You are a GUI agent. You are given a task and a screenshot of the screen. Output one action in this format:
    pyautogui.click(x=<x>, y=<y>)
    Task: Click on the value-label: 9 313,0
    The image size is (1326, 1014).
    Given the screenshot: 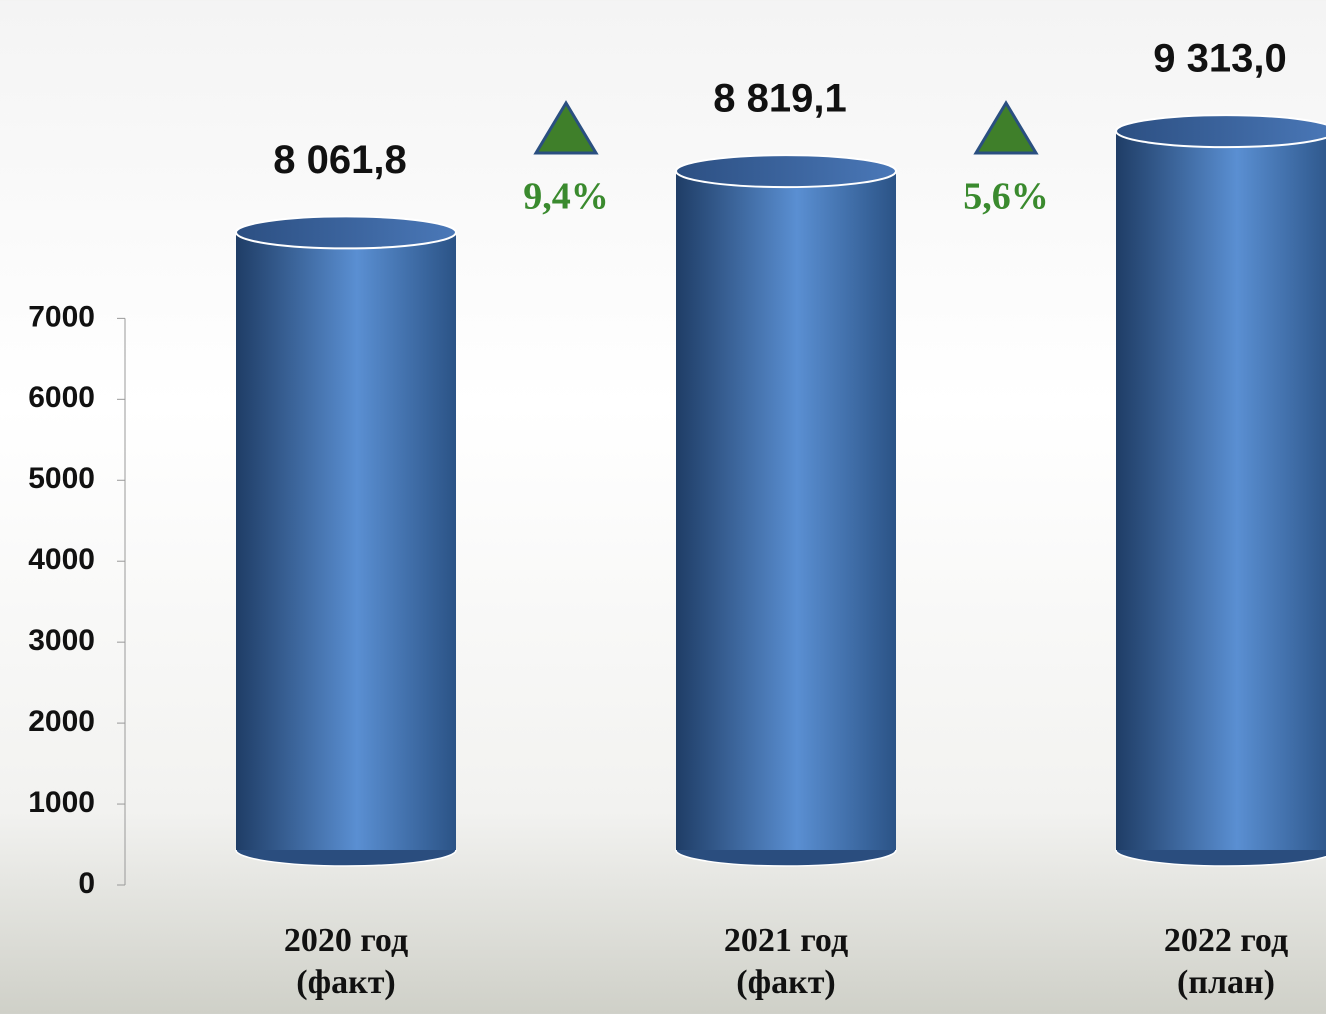 What is the action you would take?
    pyautogui.click(x=1219, y=59)
    